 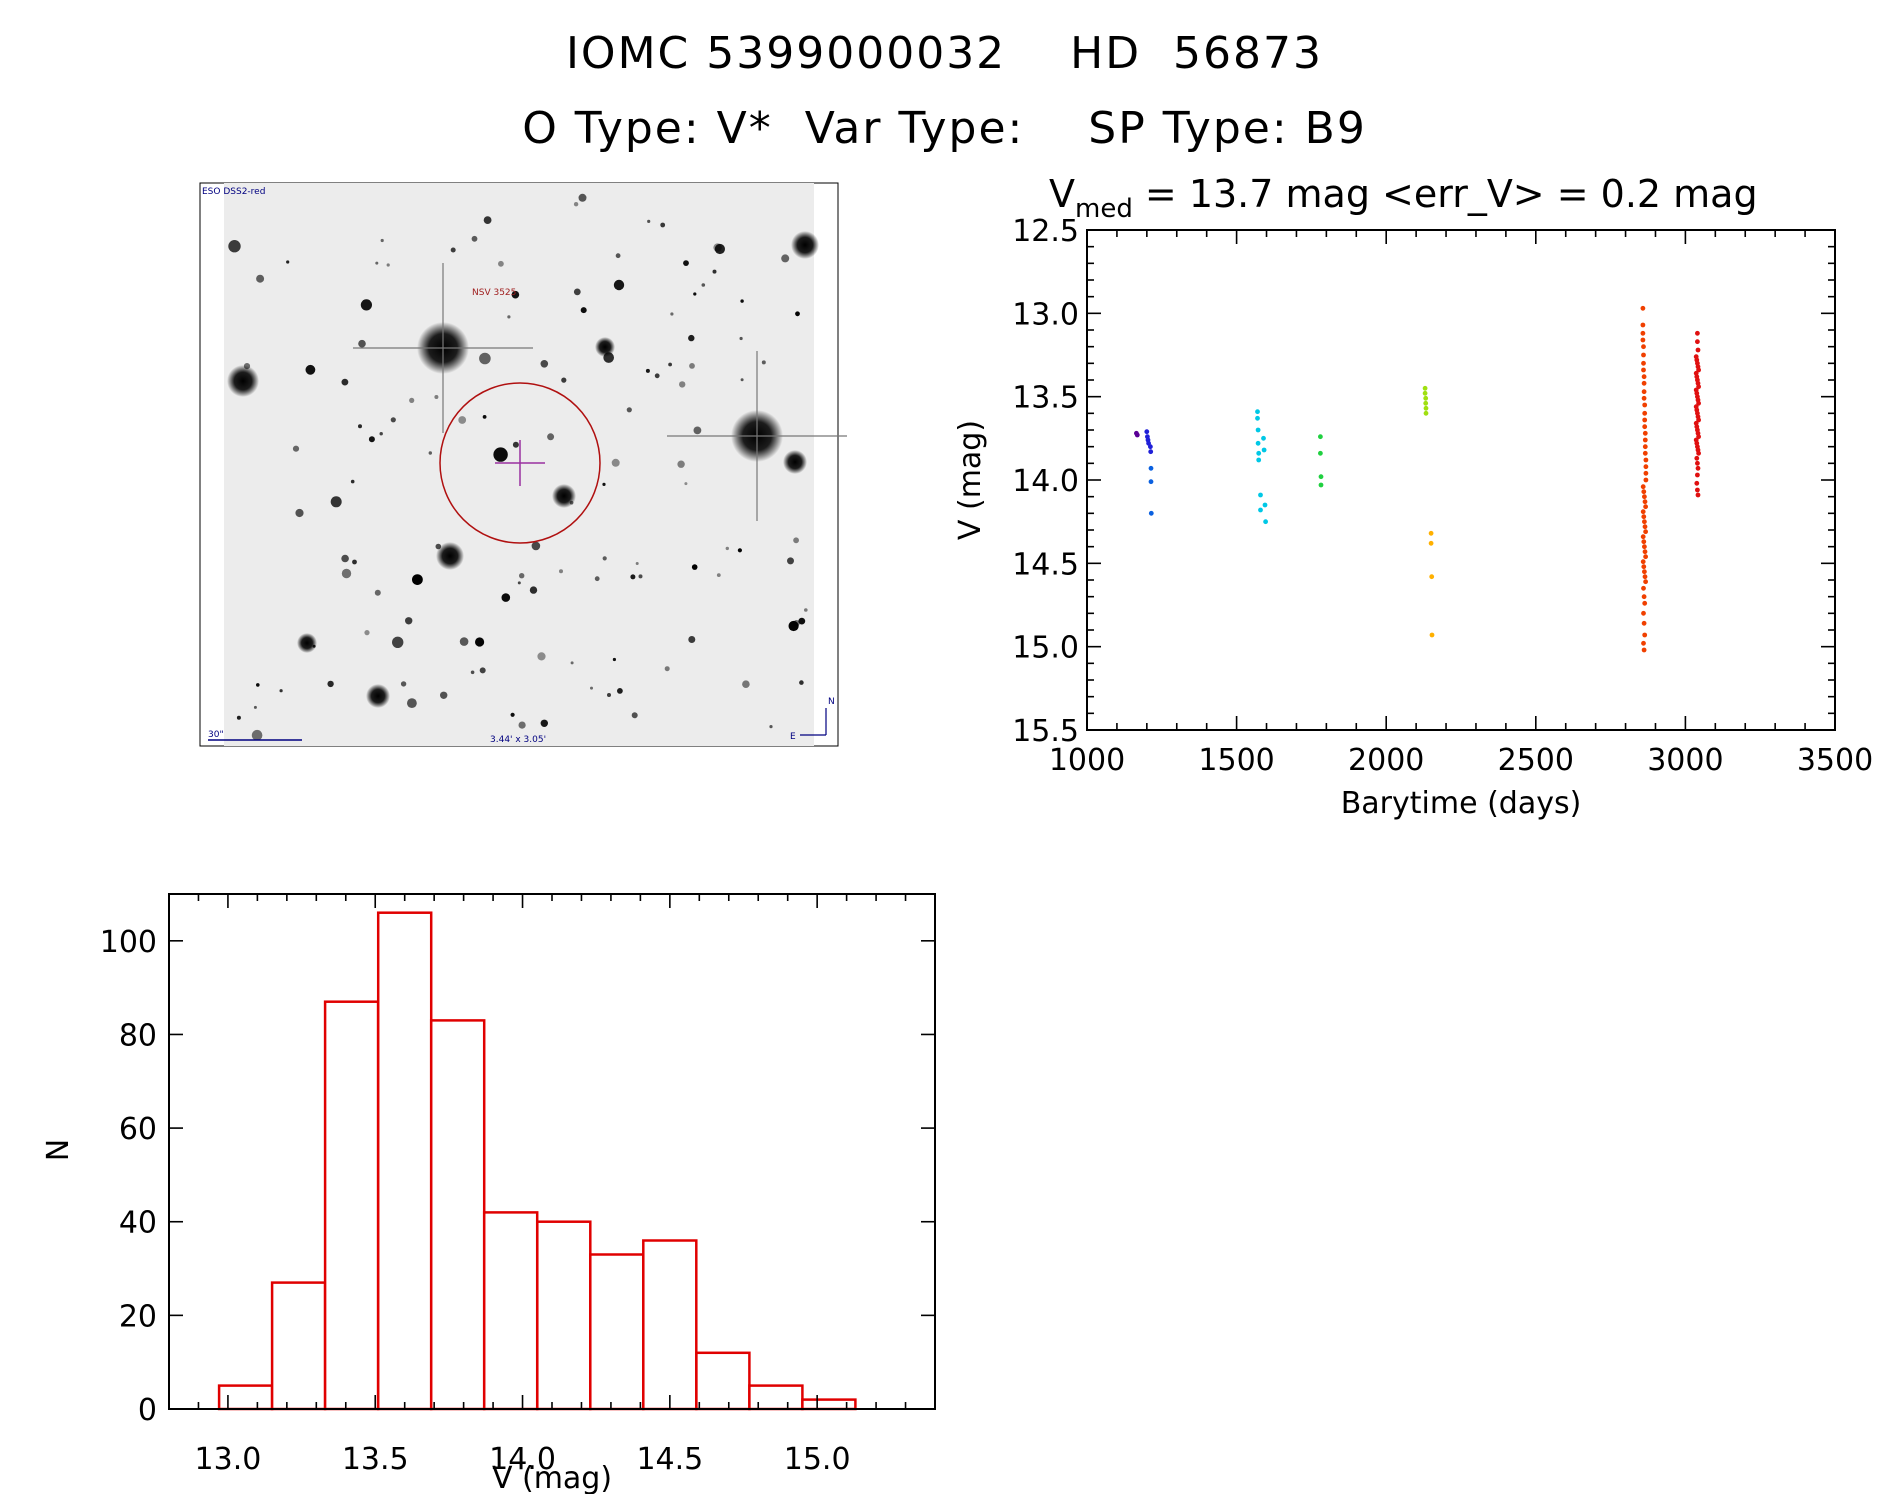 What do you see at coordinates (138, 1035) in the screenshot?
I see `y-tick-label: 80` at bounding box center [138, 1035].